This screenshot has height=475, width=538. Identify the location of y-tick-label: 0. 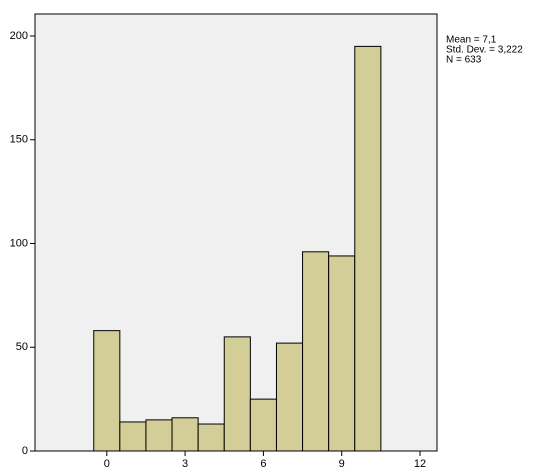
(25, 451).